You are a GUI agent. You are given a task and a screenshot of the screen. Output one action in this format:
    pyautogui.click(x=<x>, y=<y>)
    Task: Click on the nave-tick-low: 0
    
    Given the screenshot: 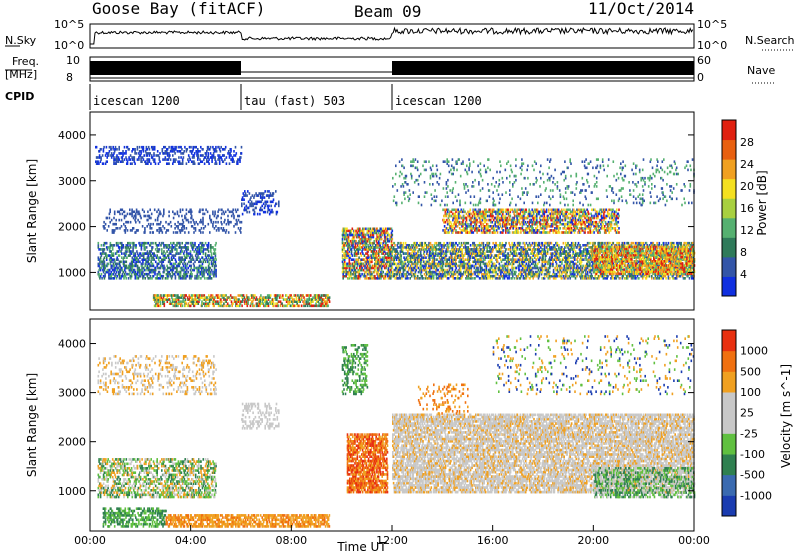 What is the action you would take?
    pyautogui.click(x=700, y=77)
    